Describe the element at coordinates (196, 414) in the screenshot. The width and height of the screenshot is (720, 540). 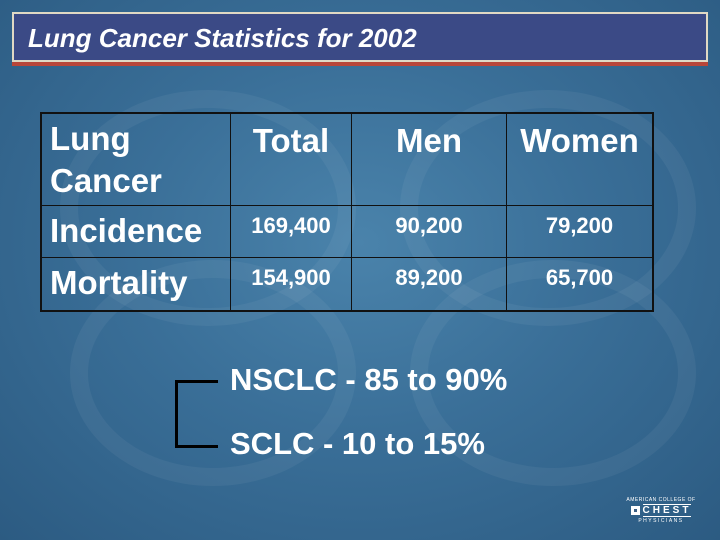
I see `subtype-bracket` at that location.